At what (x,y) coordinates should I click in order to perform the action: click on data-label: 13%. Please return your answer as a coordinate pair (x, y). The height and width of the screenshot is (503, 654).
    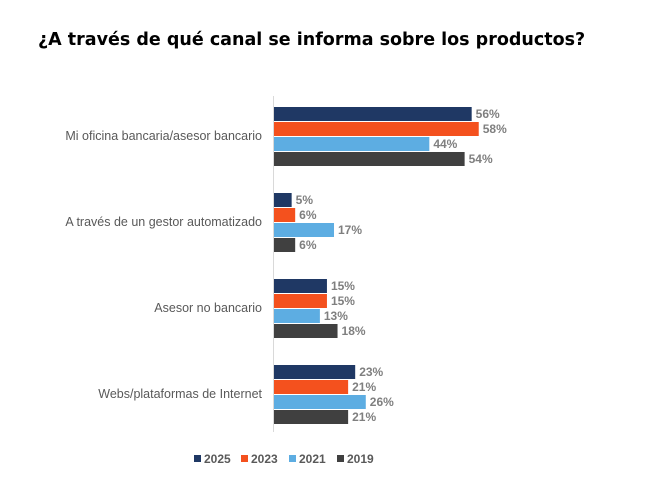
    Looking at the image, I should click on (336, 316).